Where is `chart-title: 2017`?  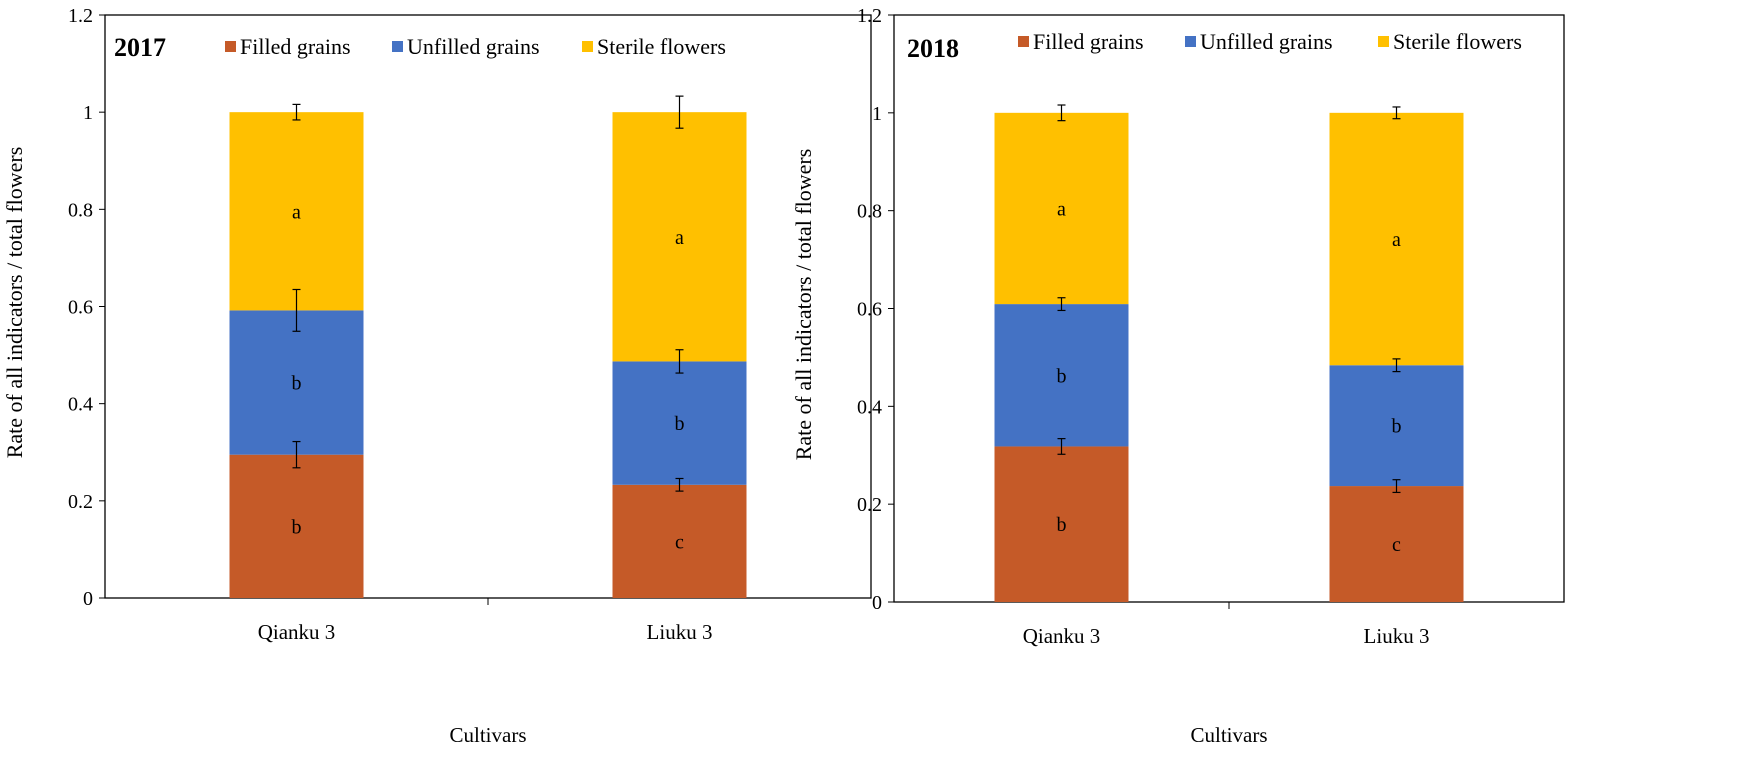 chart-title: 2017 is located at coordinates (140, 47).